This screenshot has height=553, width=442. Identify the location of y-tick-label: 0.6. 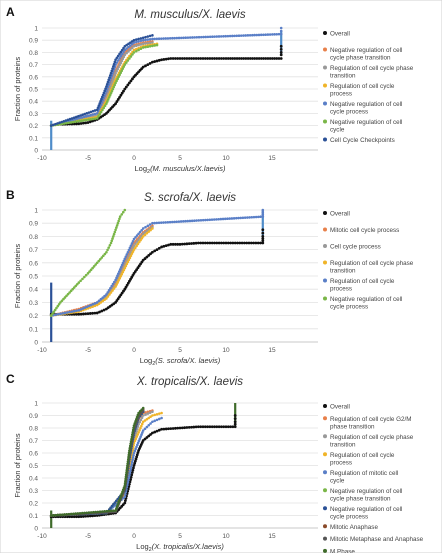
(33, 263).